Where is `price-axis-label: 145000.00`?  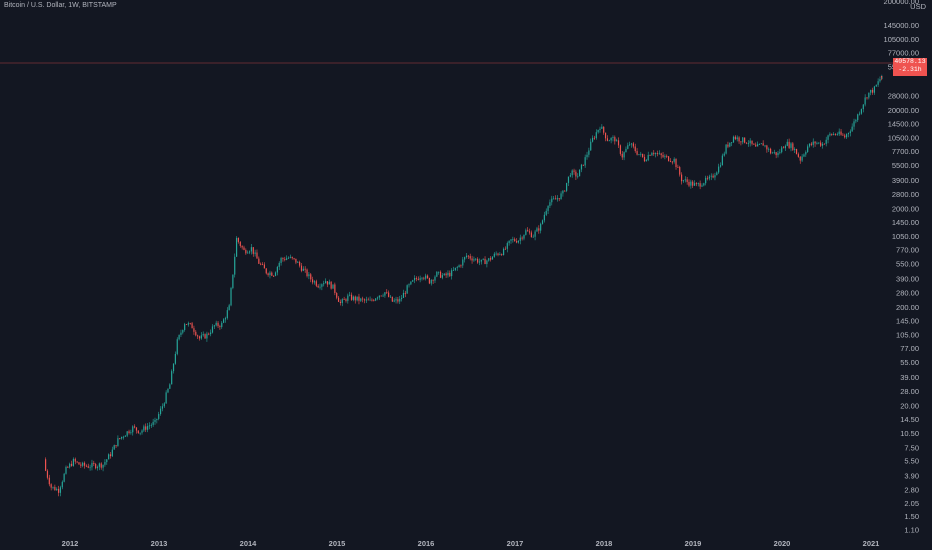
price-axis-label: 145000.00 is located at coordinates (901, 25).